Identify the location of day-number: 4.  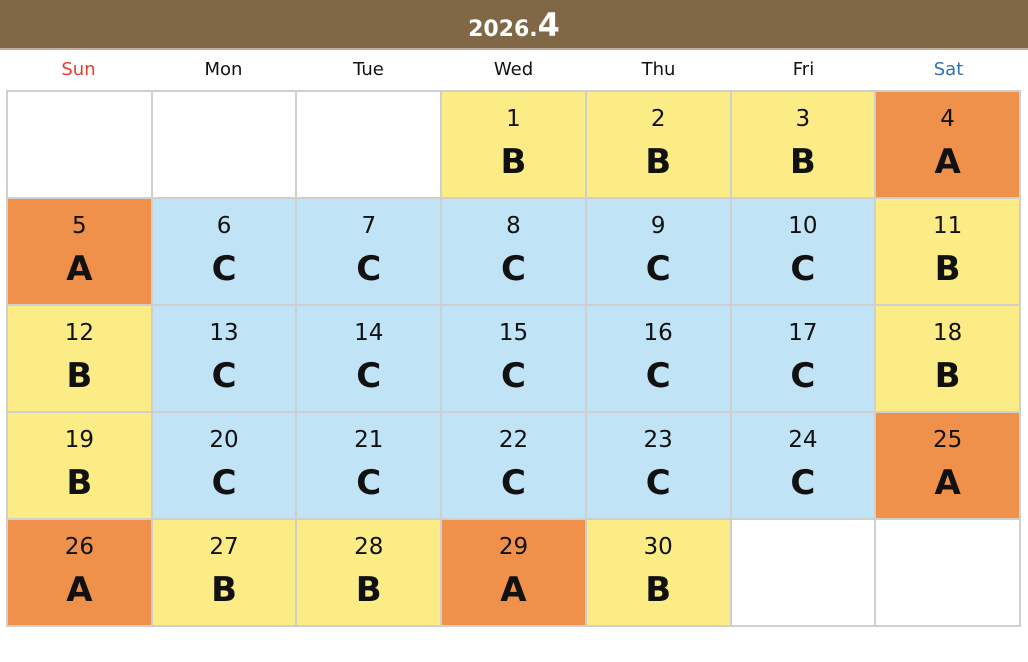
(947, 119).